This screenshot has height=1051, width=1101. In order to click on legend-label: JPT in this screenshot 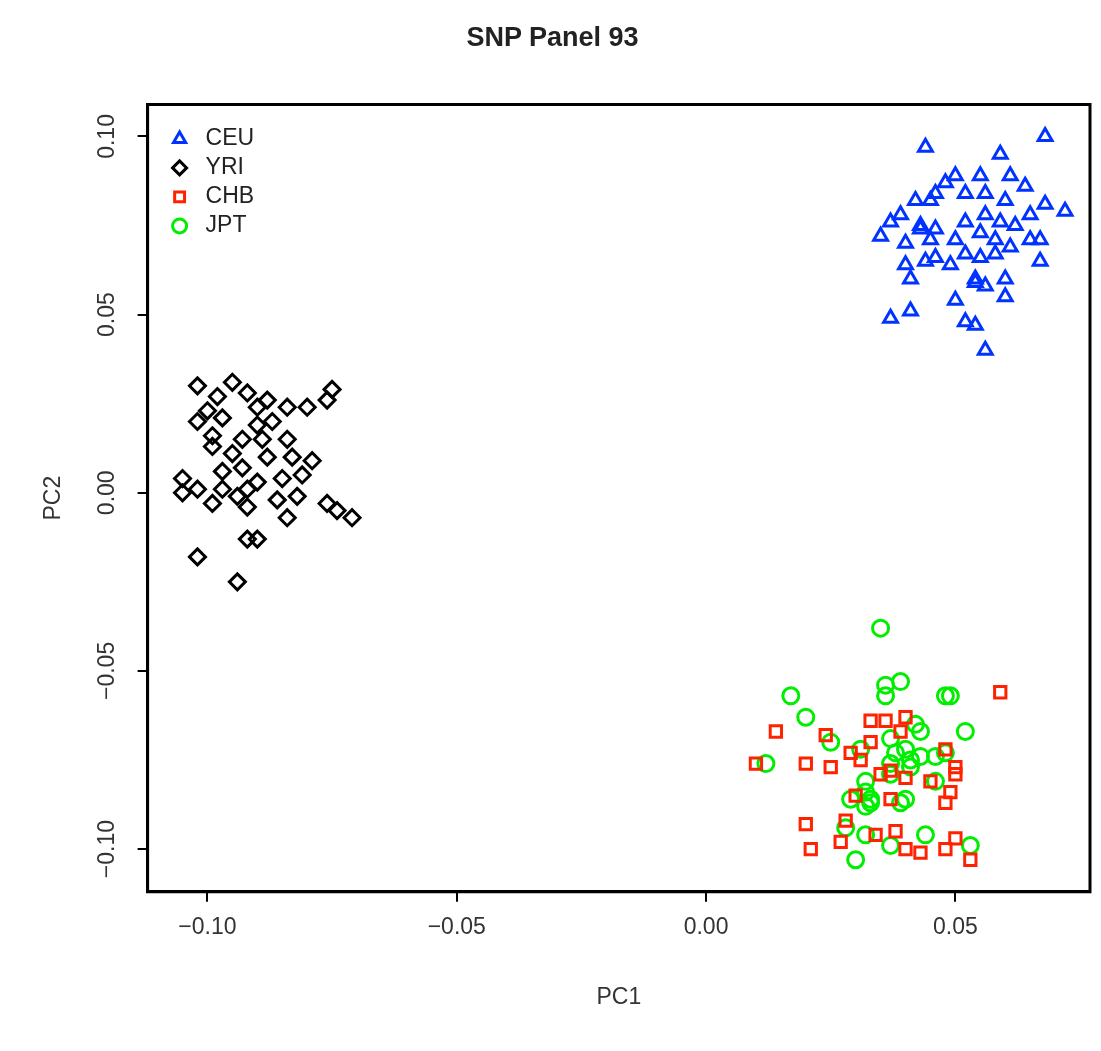, I will do `click(226, 224)`.